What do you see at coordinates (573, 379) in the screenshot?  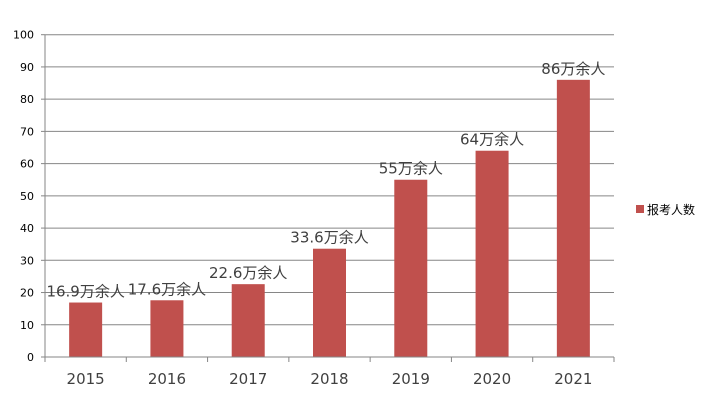 I see `x-tick-label: 2021` at bounding box center [573, 379].